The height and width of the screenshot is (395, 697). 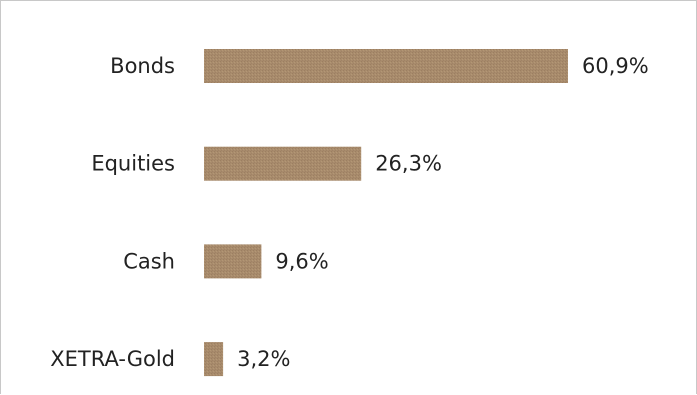 What do you see at coordinates (615, 66) in the screenshot?
I see `value-label: 60,9%` at bounding box center [615, 66].